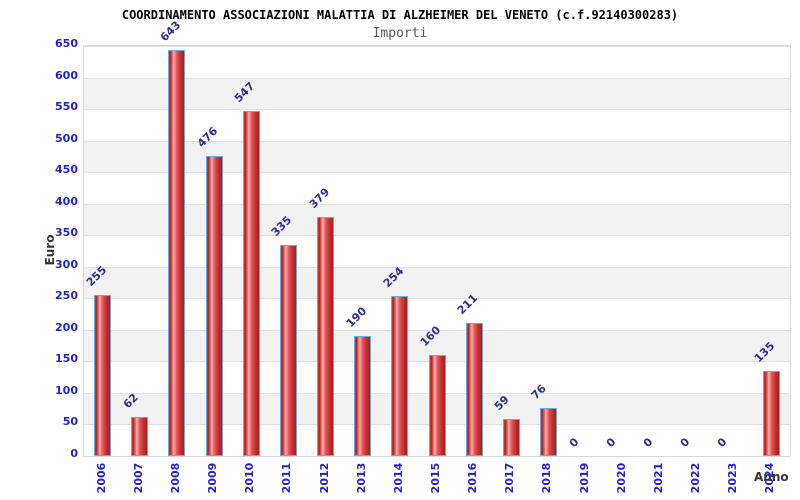  What do you see at coordinates (511, 437) in the screenshot?
I see `bar-2017` at bounding box center [511, 437].